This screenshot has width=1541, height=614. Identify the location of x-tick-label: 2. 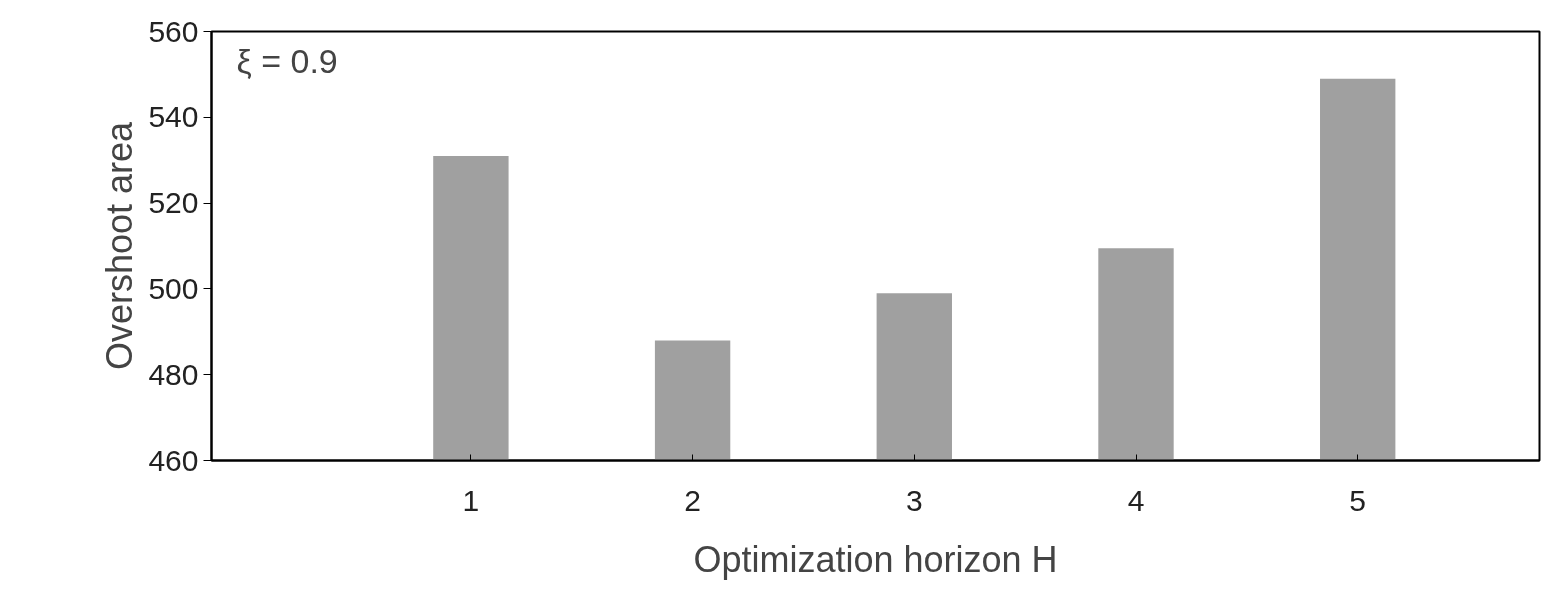
(692, 500).